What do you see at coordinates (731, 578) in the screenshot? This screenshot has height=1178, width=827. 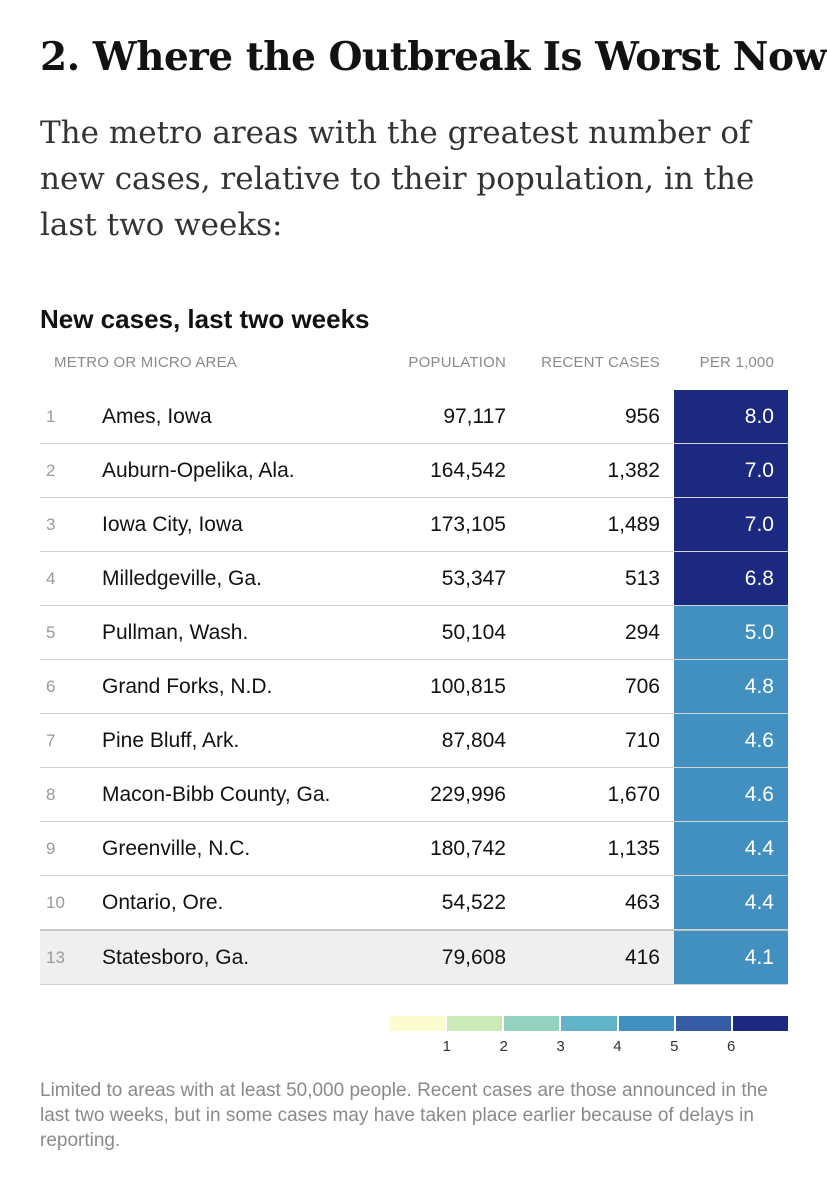 I see `row-per-1000: 6.8` at bounding box center [731, 578].